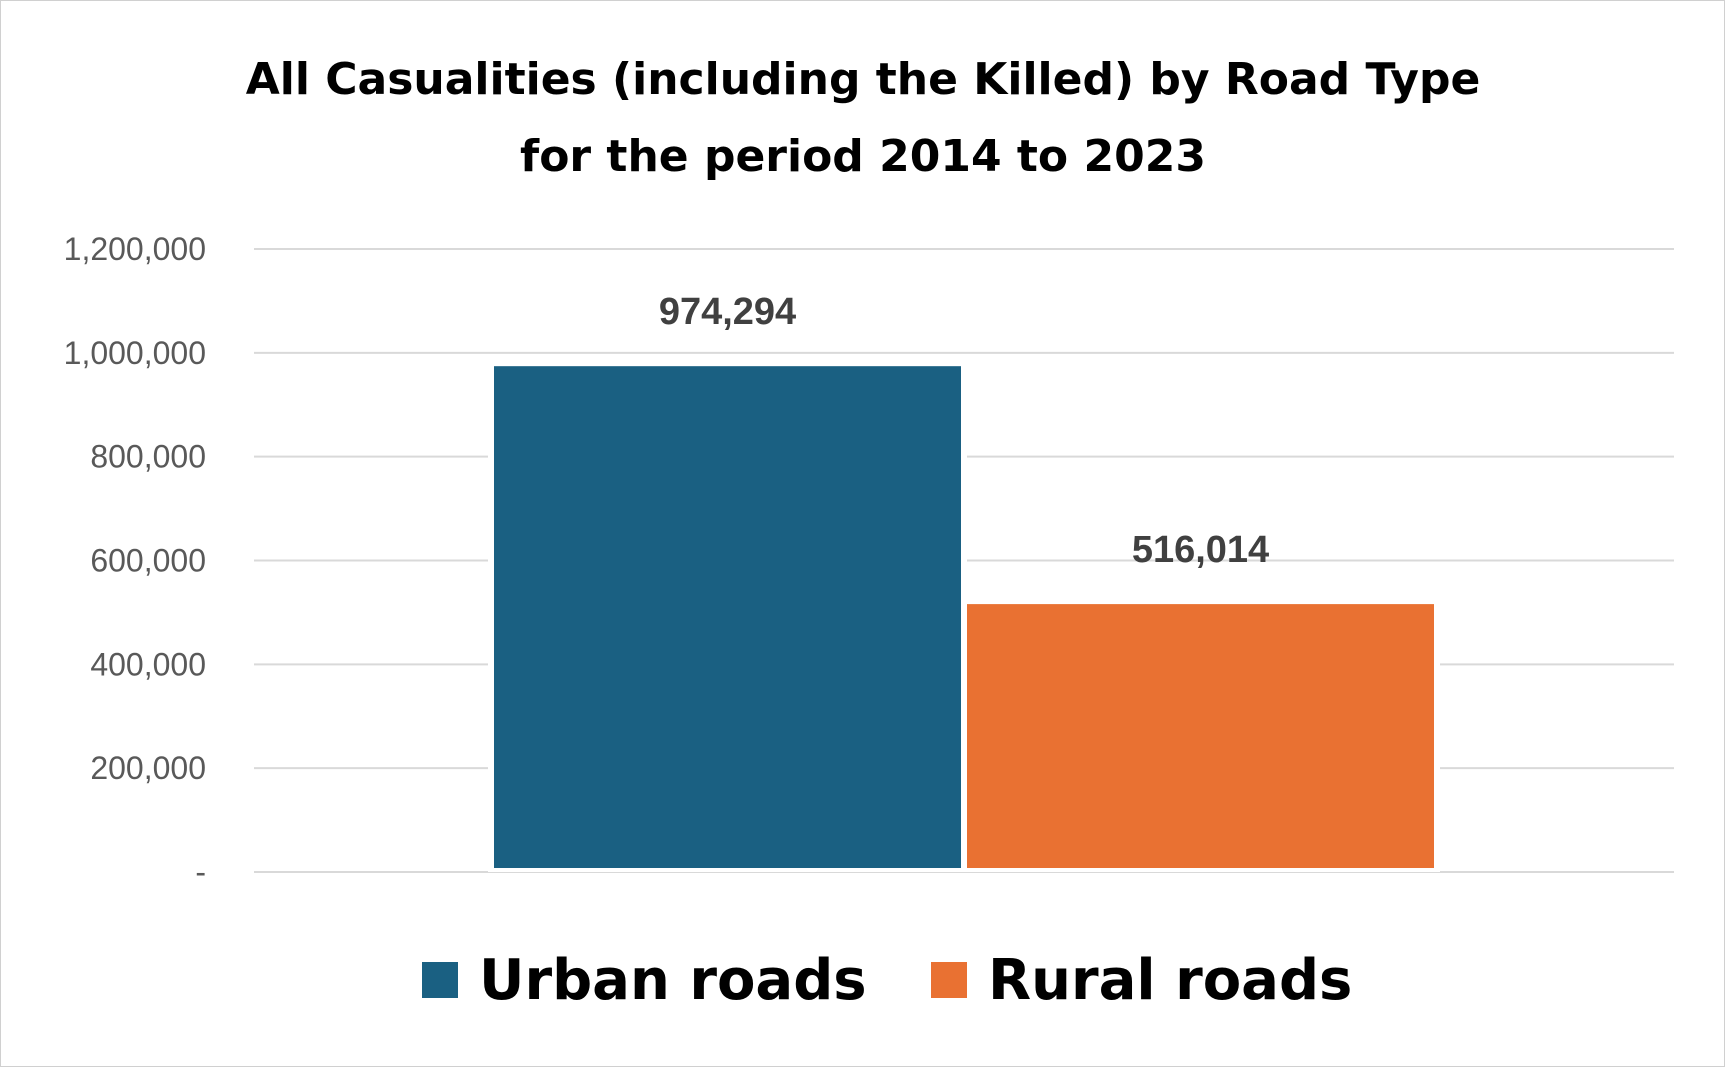  Describe the element at coordinates (727, 617) in the screenshot. I see `bar-urban-roads` at that location.